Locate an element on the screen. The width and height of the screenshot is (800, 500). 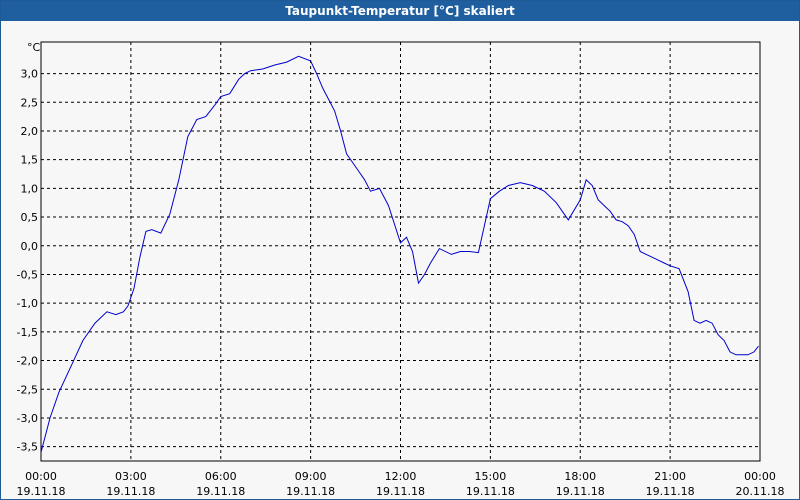
x-tick-time-label: 18:00 is located at coordinates (580, 476).